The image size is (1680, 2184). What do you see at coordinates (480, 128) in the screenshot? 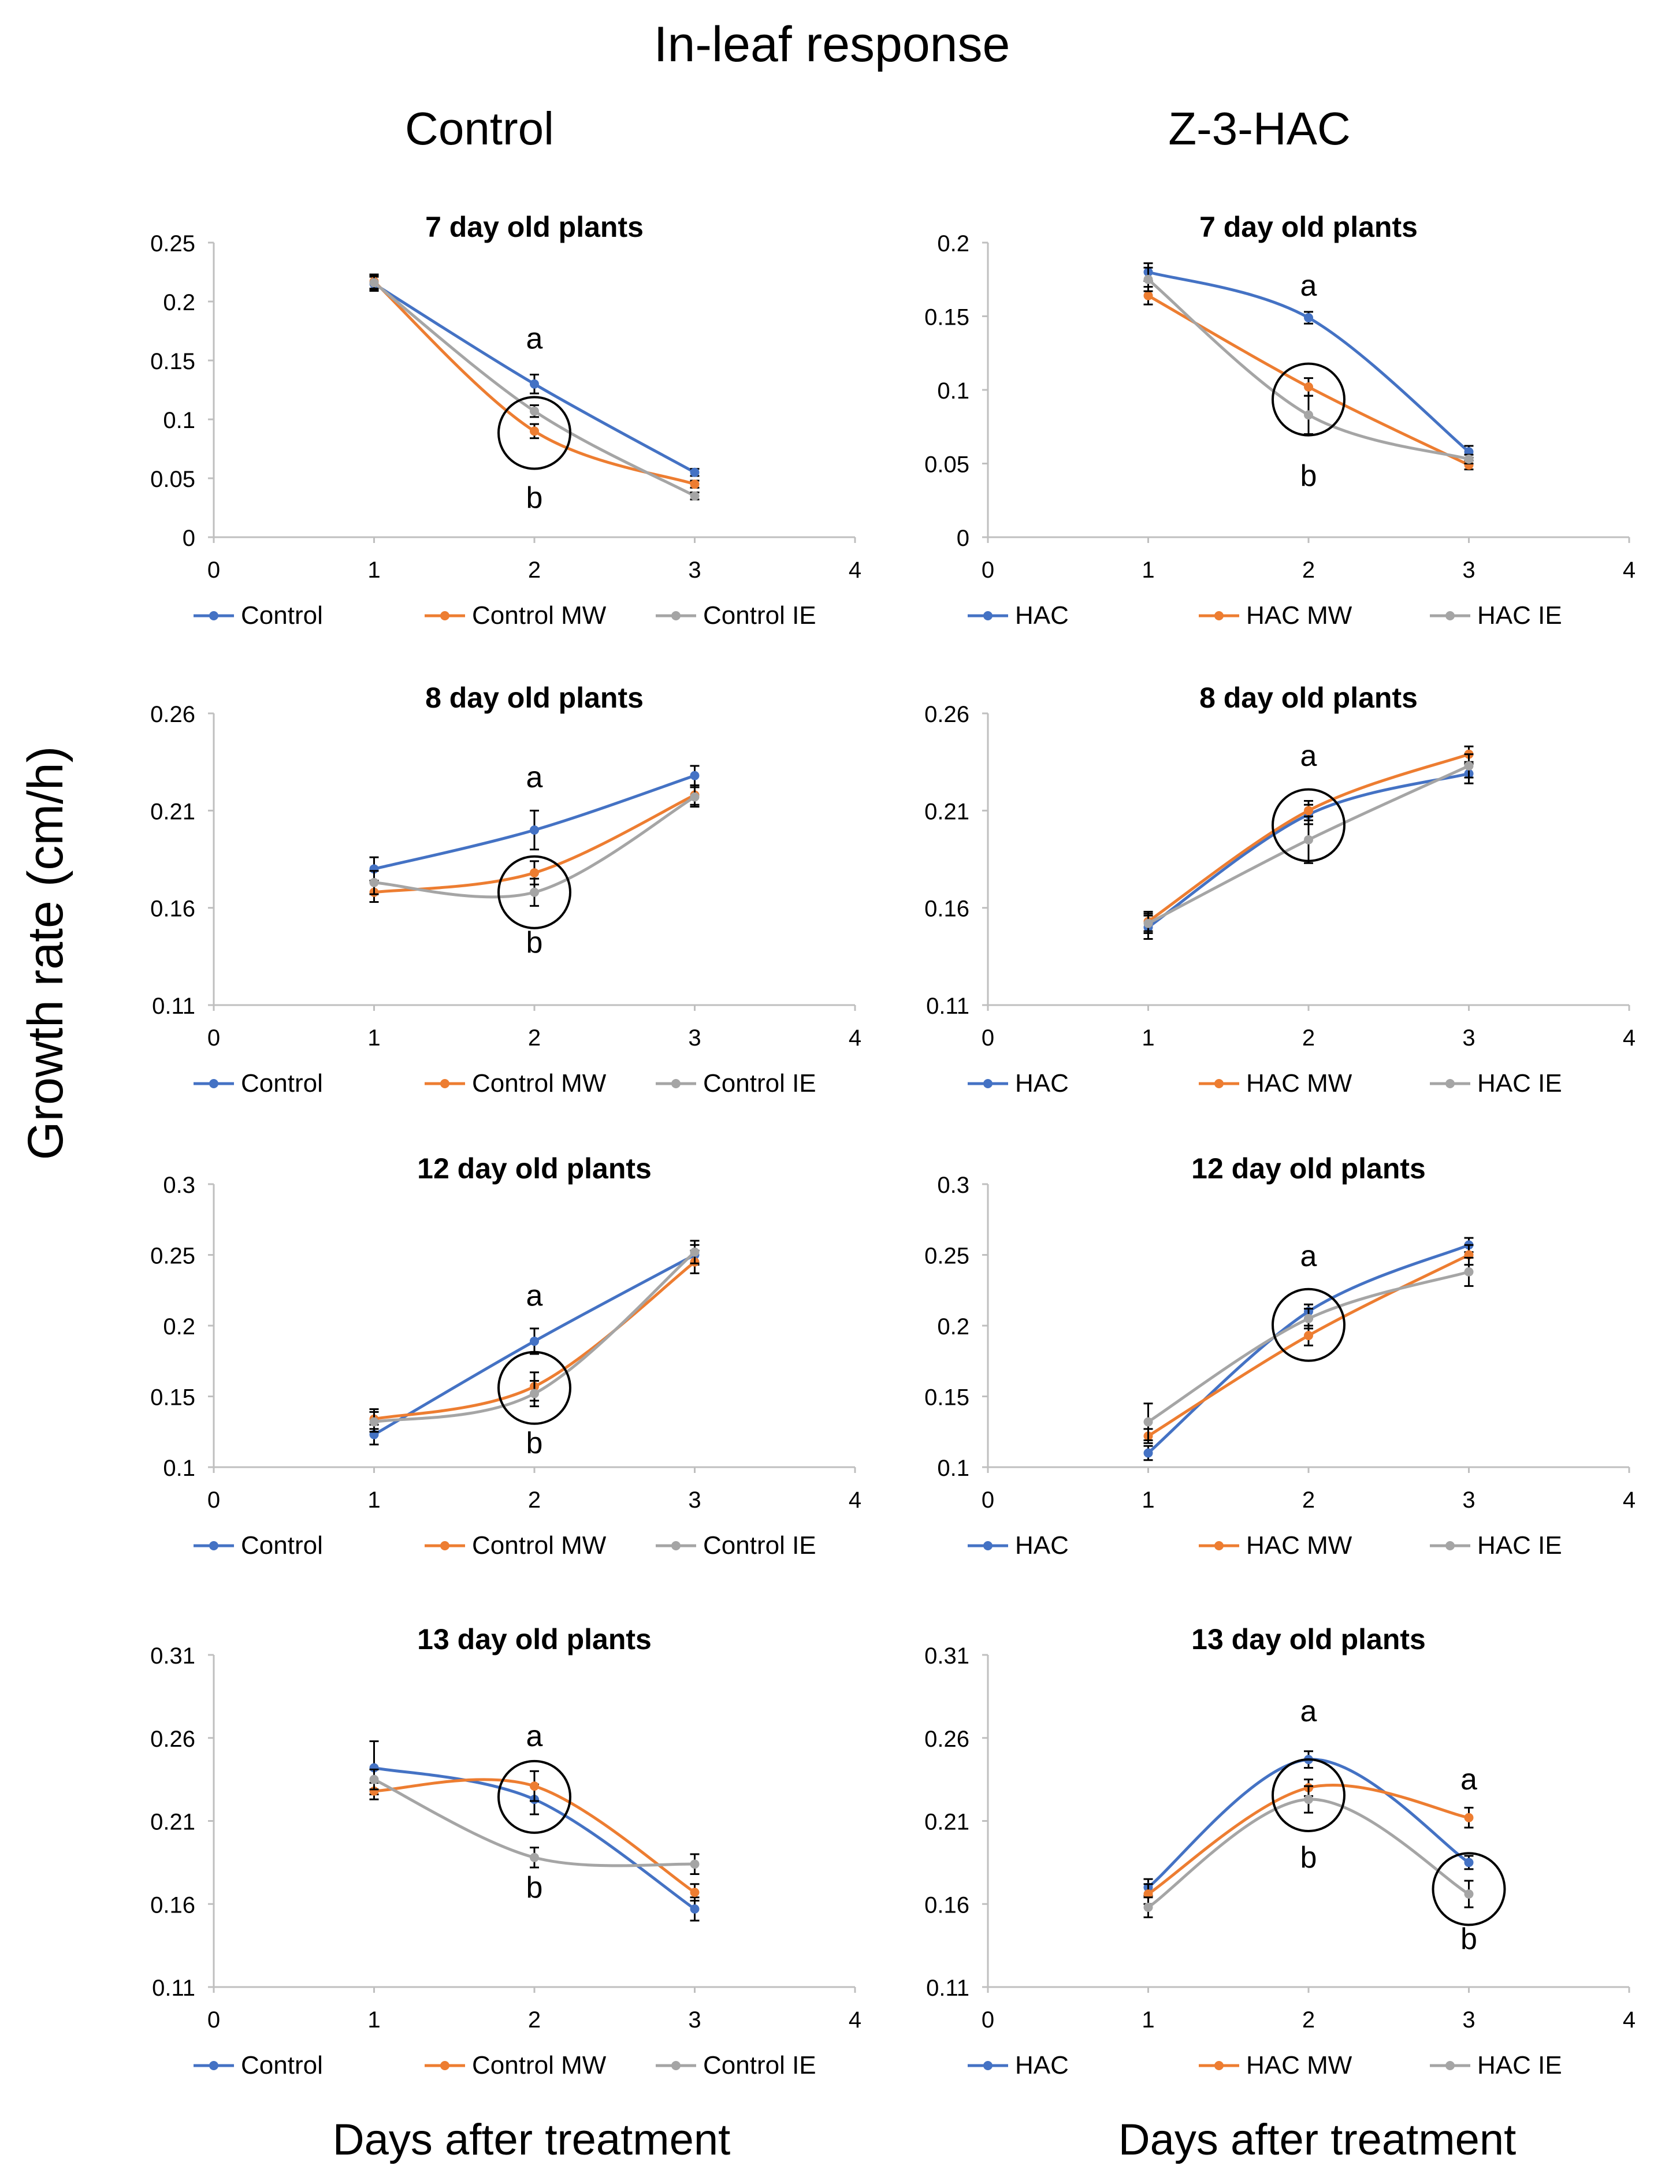
I see `column-title-control: Control` at bounding box center [480, 128].